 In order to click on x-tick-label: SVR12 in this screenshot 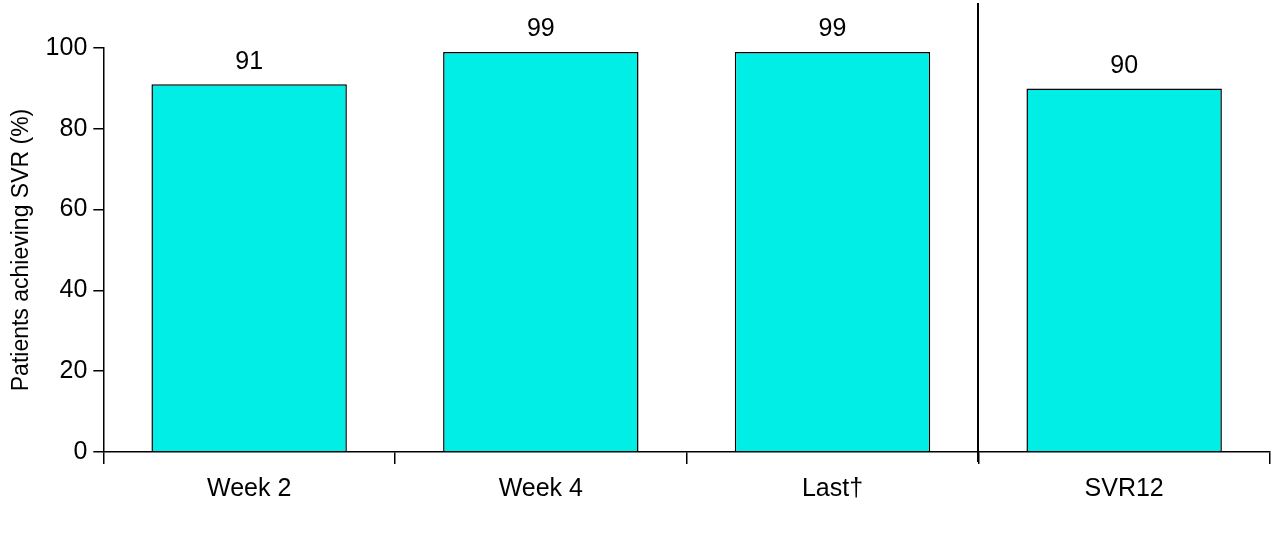, I will do `click(1124, 486)`.